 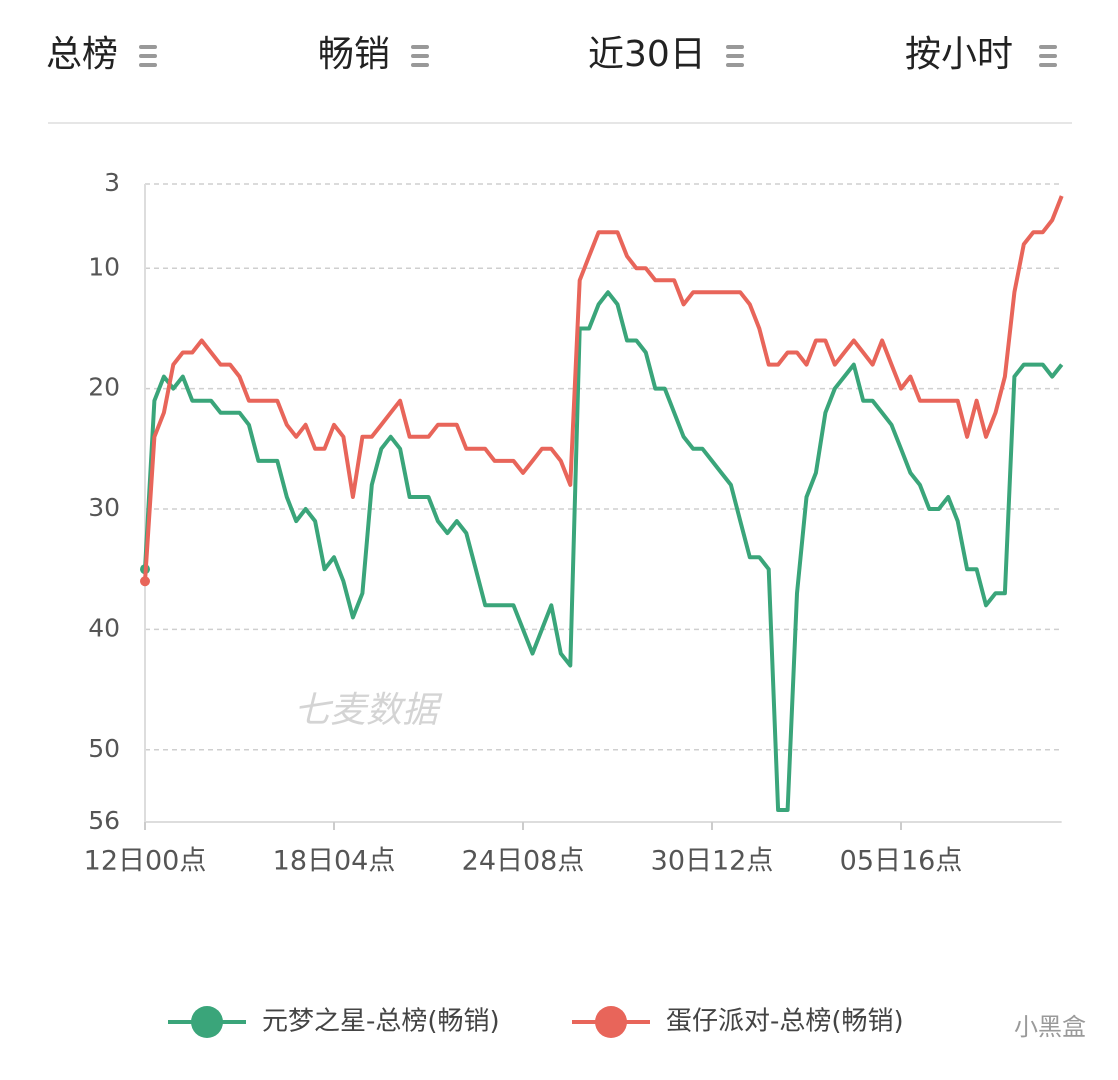 What do you see at coordinates (381, 1022) in the screenshot?
I see `legend-label: 元梦之星-总榜(畅销)` at bounding box center [381, 1022].